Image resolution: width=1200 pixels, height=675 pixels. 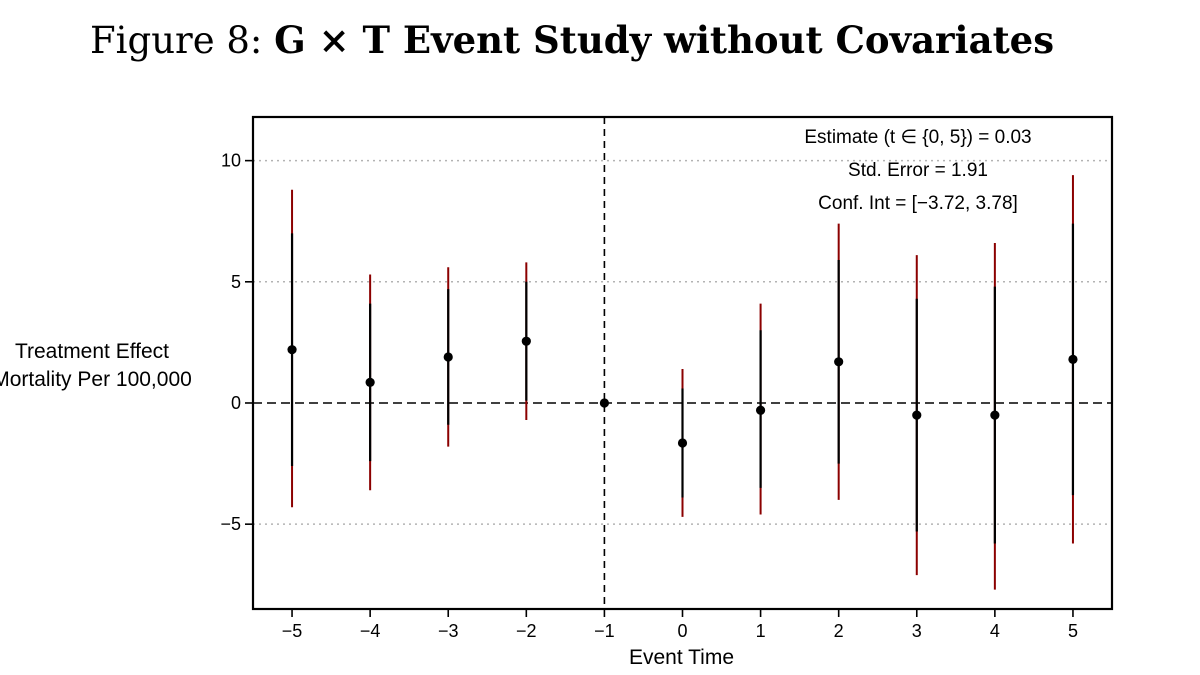 What do you see at coordinates (682, 392) in the screenshot?
I see `point-estimates` at bounding box center [682, 392].